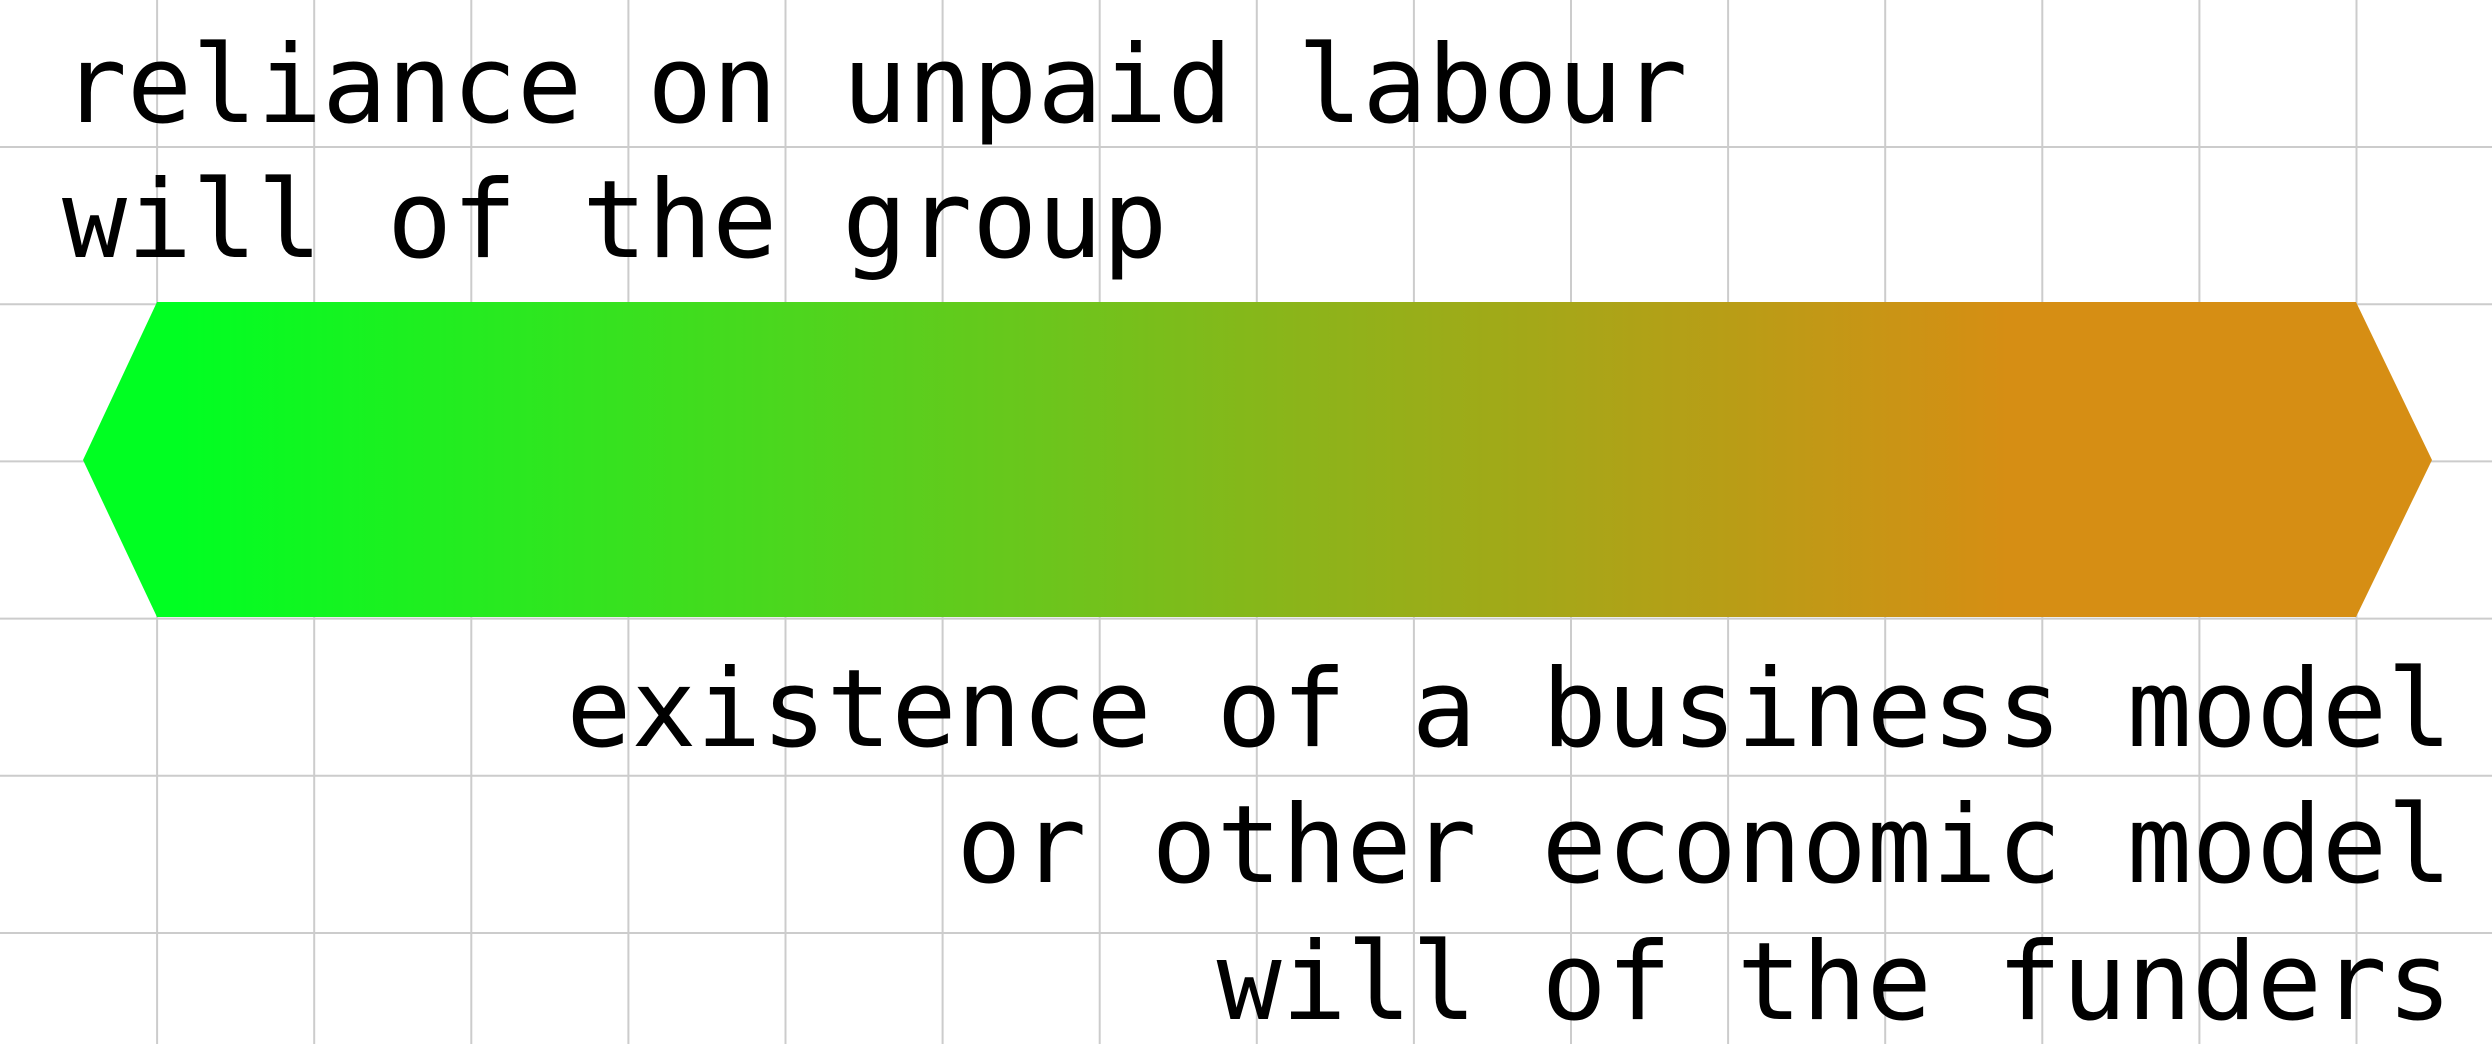 The height and width of the screenshot is (1044, 2492). Describe the element at coordinates (1509, 709) in the screenshot. I see `bottom-label-line-1: existence of a business model` at that location.